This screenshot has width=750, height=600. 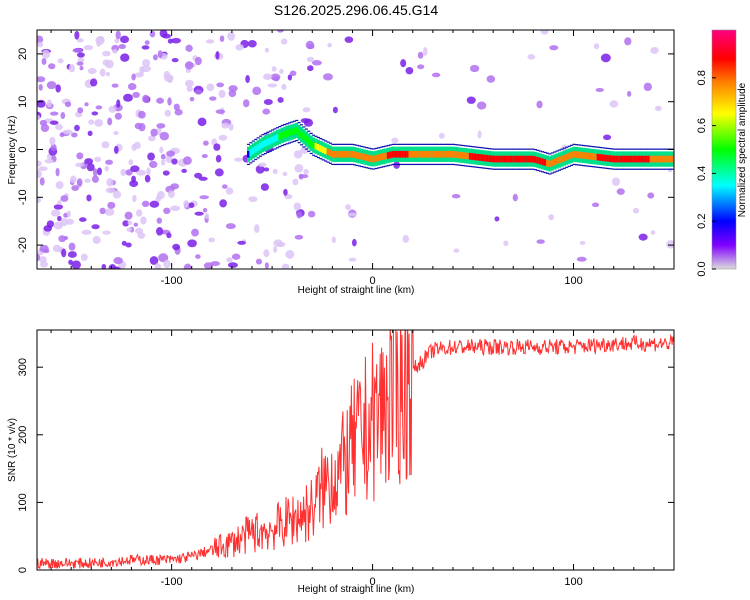 I want to click on colorbar-tick-label: 0.2, so click(x=702, y=221).